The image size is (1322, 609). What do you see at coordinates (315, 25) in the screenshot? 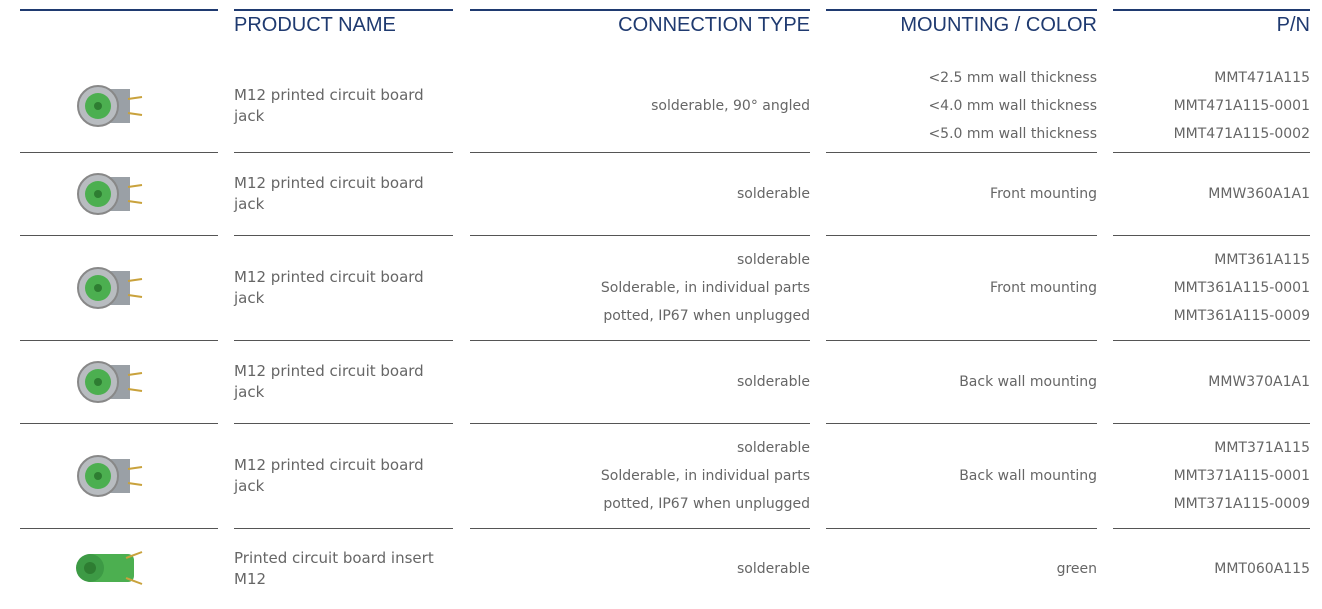
I see `column-header: PRODUCT NAME` at bounding box center [315, 25].